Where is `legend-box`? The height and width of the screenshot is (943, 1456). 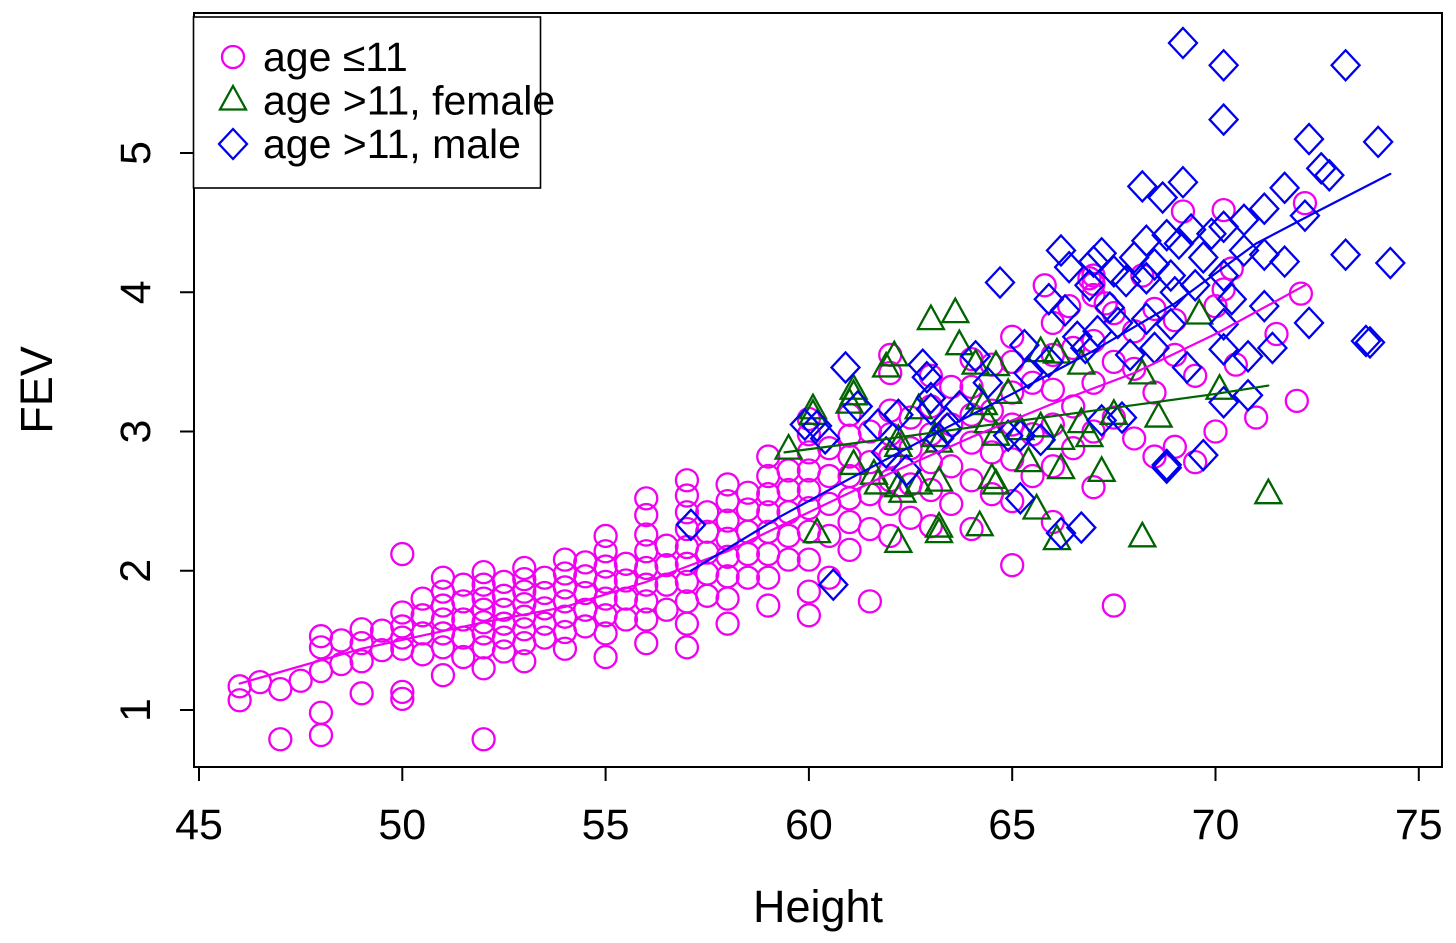
legend-box is located at coordinates (367, 102).